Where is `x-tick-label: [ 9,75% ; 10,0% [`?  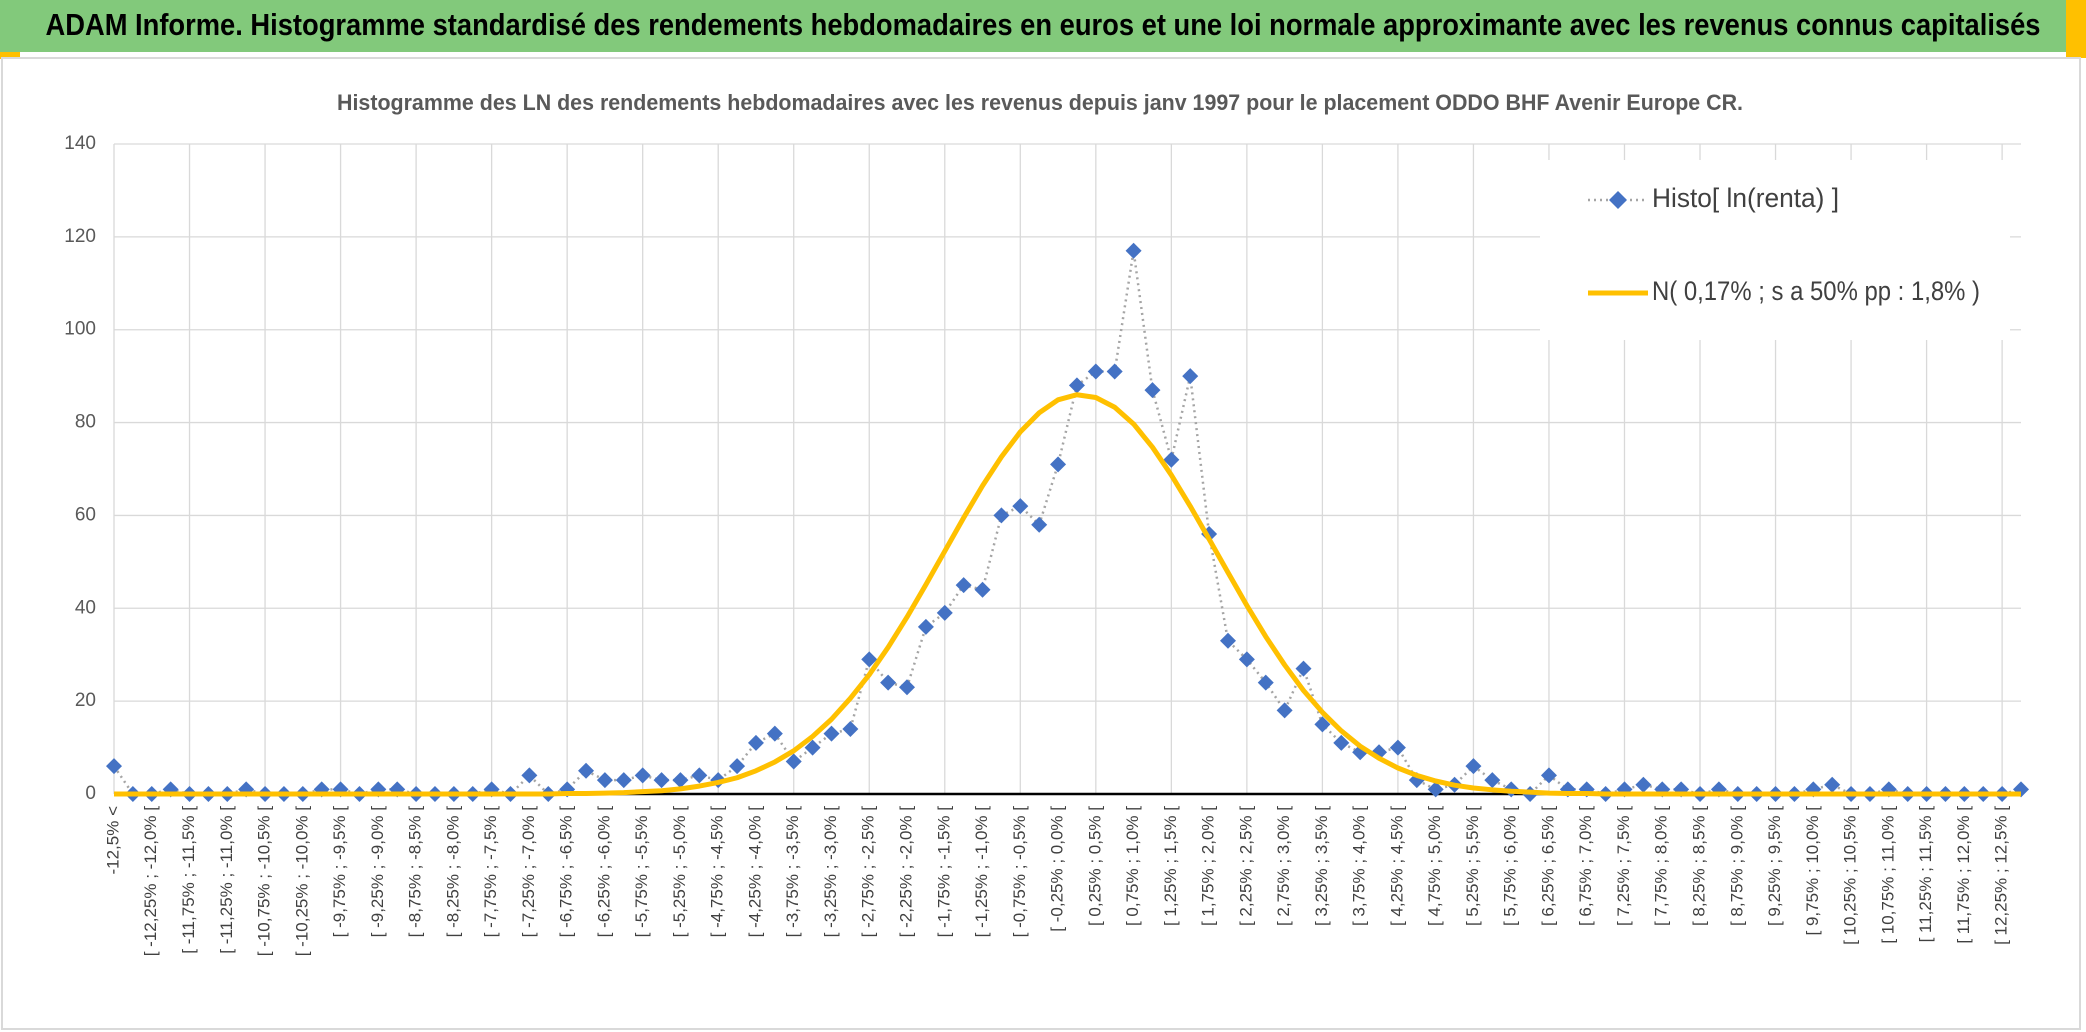 x-tick-label: [ 9,75% ; 10,0% [ is located at coordinates (1812, 871).